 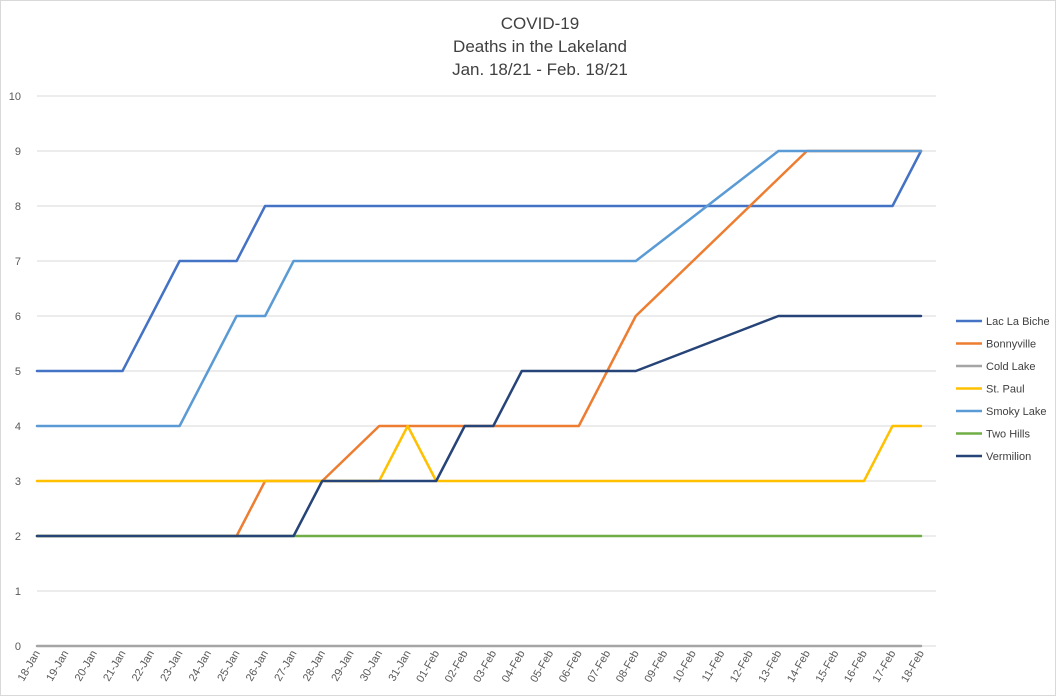 What do you see at coordinates (799, 666) in the screenshot?
I see `x-tick-label: 14-Feb` at bounding box center [799, 666].